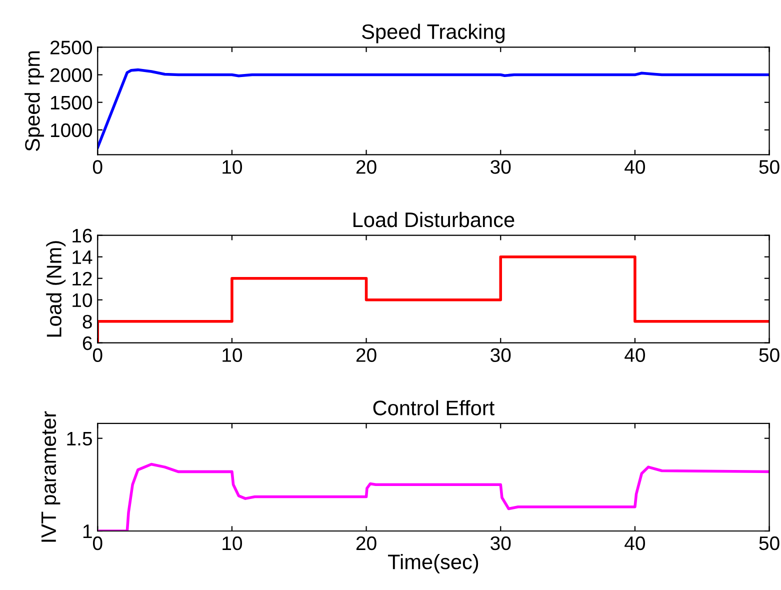 Image resolution: width=781 pixels, height=590 pixels. I want to click on y-tick-label: 8, so click(87, 321).